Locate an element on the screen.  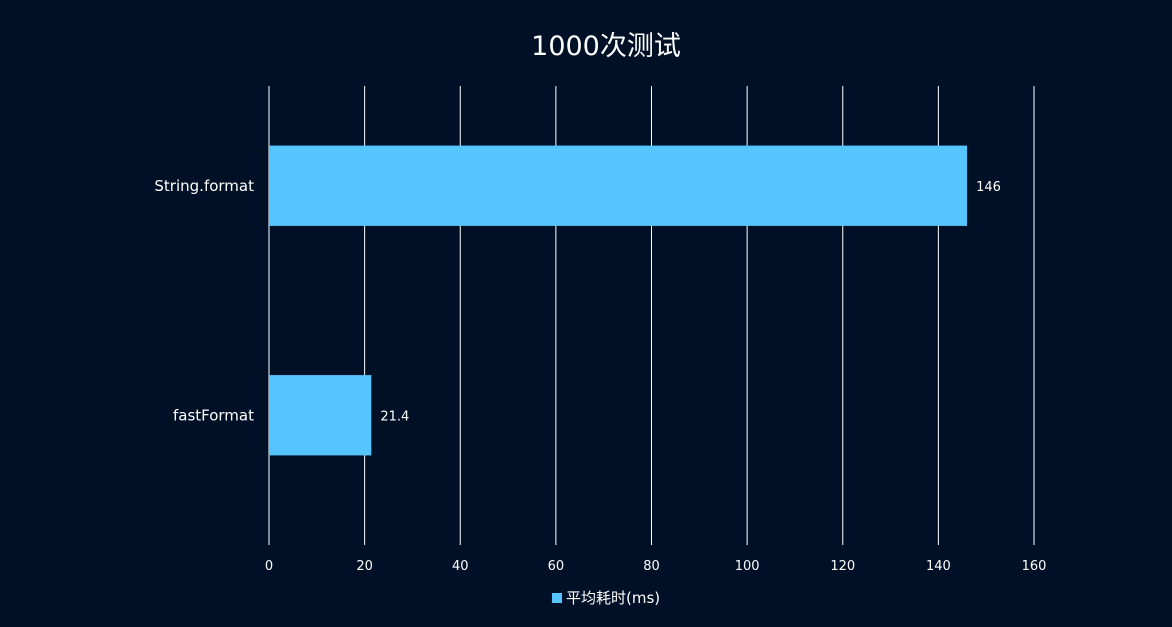
data-label: 21.4 is located at coordinates (394, 416).